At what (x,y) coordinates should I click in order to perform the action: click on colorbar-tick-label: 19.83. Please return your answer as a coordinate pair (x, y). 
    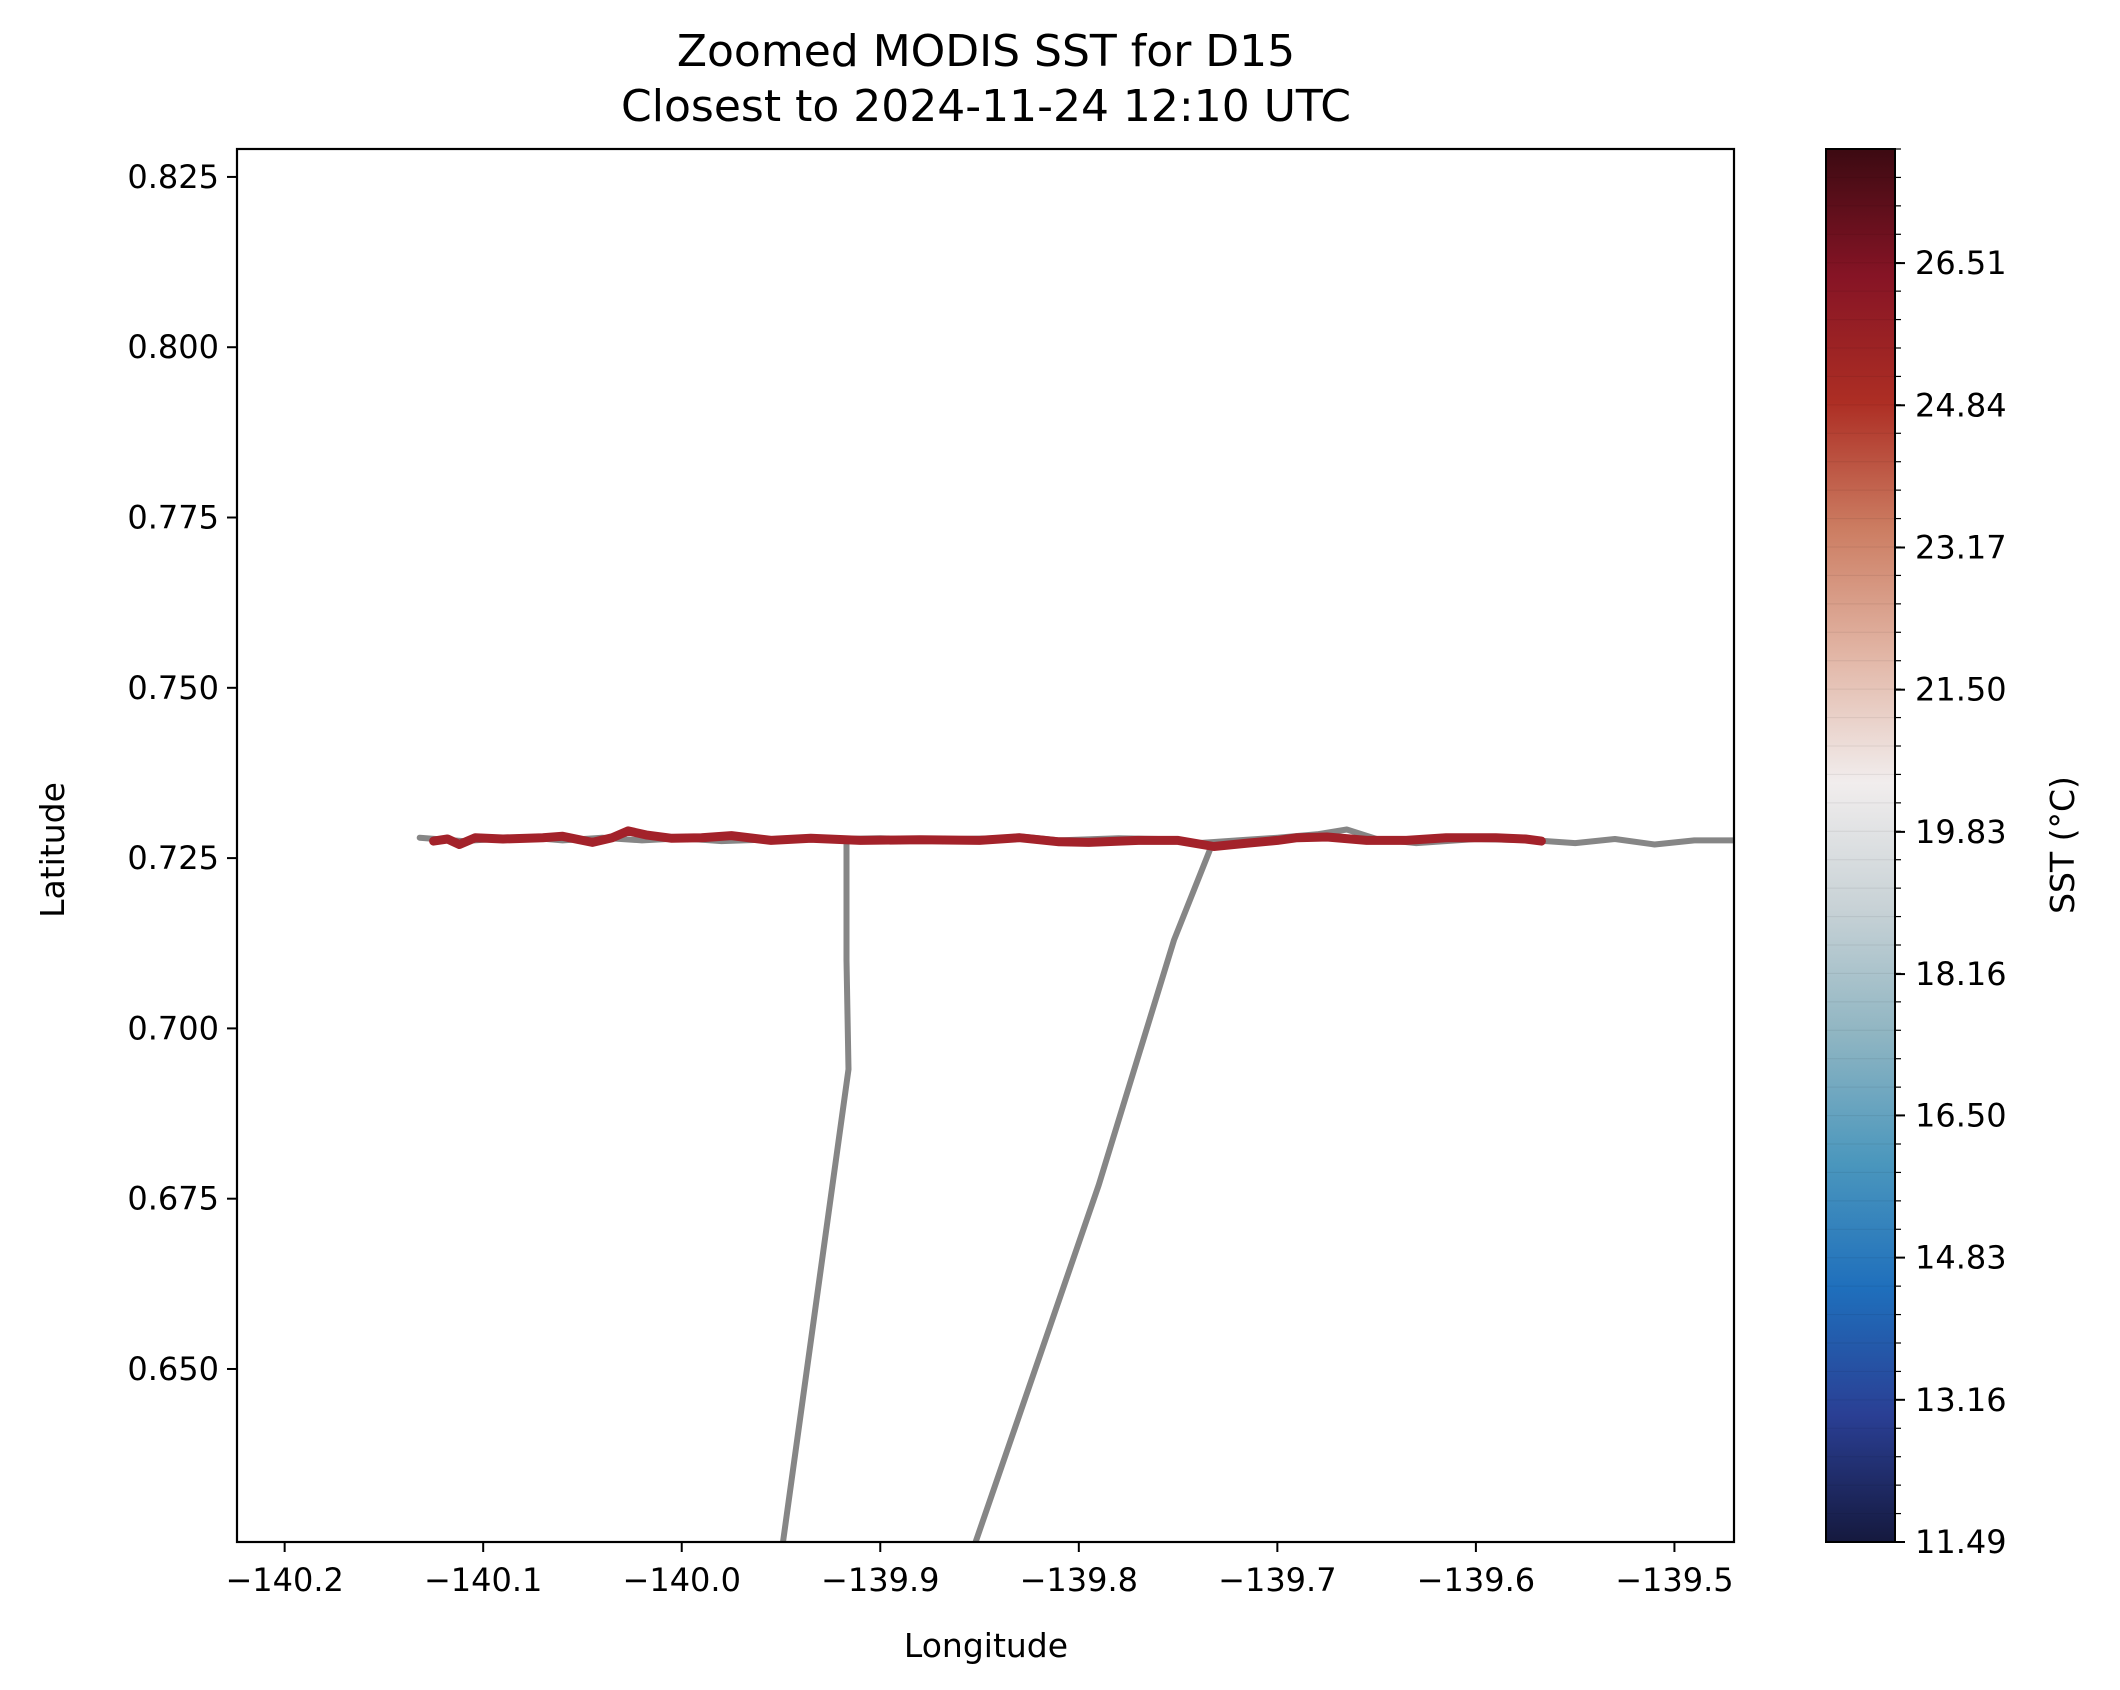
    Looking at the image, I should click on (1961, 832).